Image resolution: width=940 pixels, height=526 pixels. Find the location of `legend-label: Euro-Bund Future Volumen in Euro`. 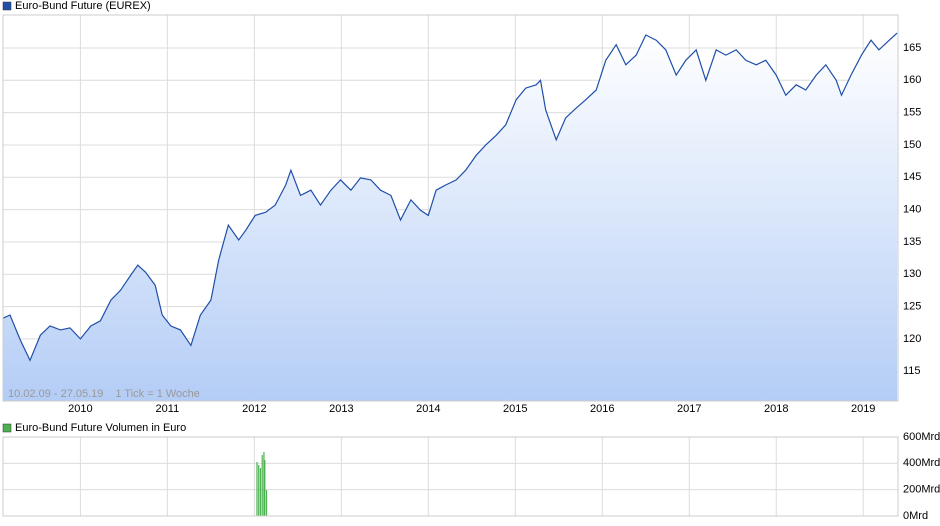

legend-label: Euro-Bund Future Volumen in Euro is located at coordinates (100, 428).